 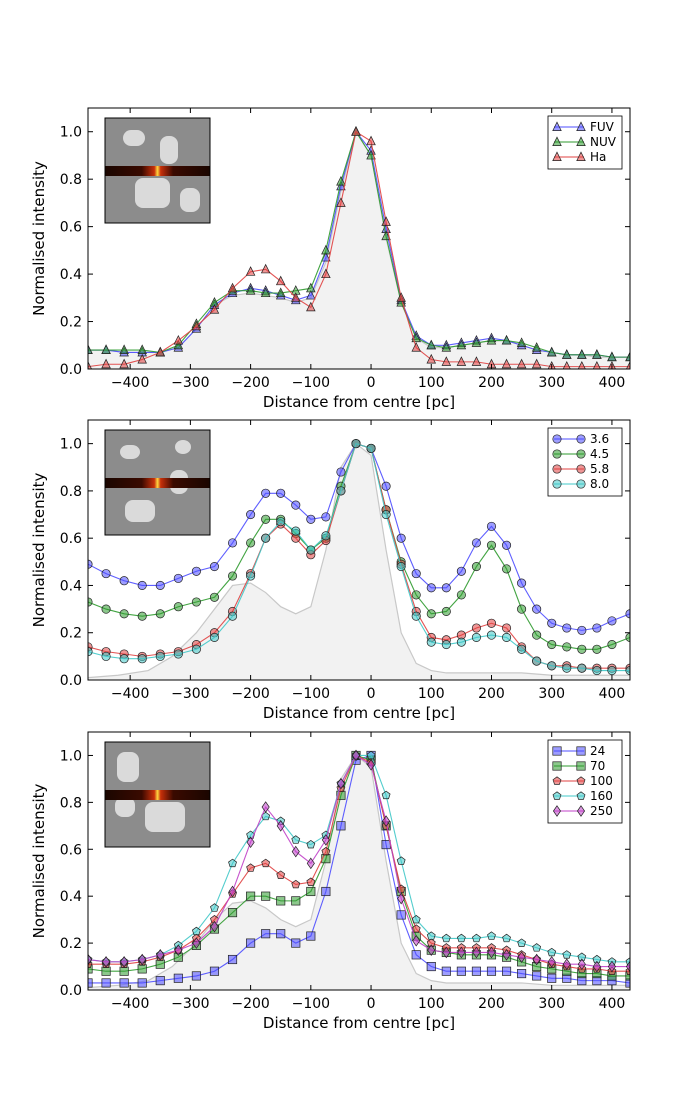 I want to click on legend-marker-24-b, so click(x=581, y=751).